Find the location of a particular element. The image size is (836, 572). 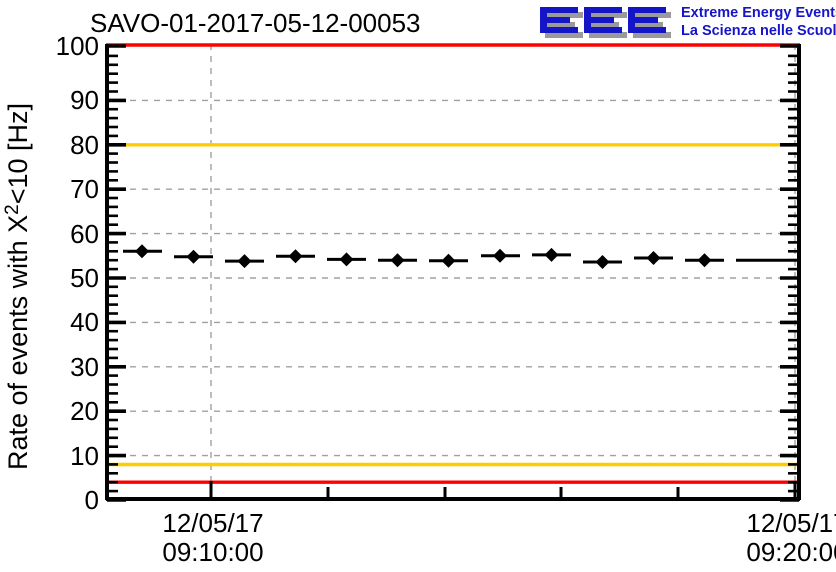

x-tick-label-1-date: 12/05/17 is located at coordinates (212, 523).